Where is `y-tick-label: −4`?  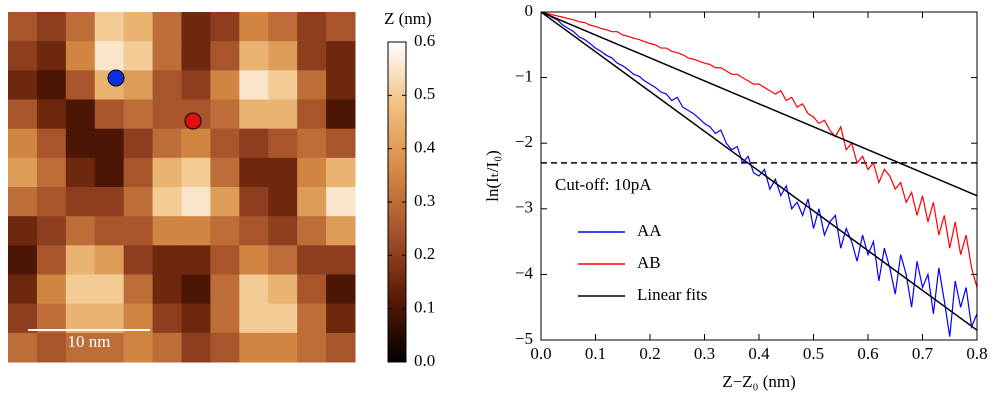
y-tick-label: −4 is located at coordinates (524, 272).